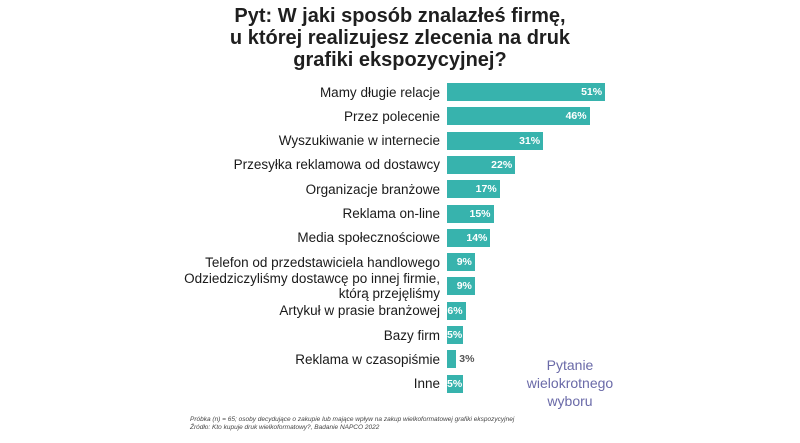 This screenshot has width=800, height=443. I want to click on note-line: wyboru, so click(570, 401).